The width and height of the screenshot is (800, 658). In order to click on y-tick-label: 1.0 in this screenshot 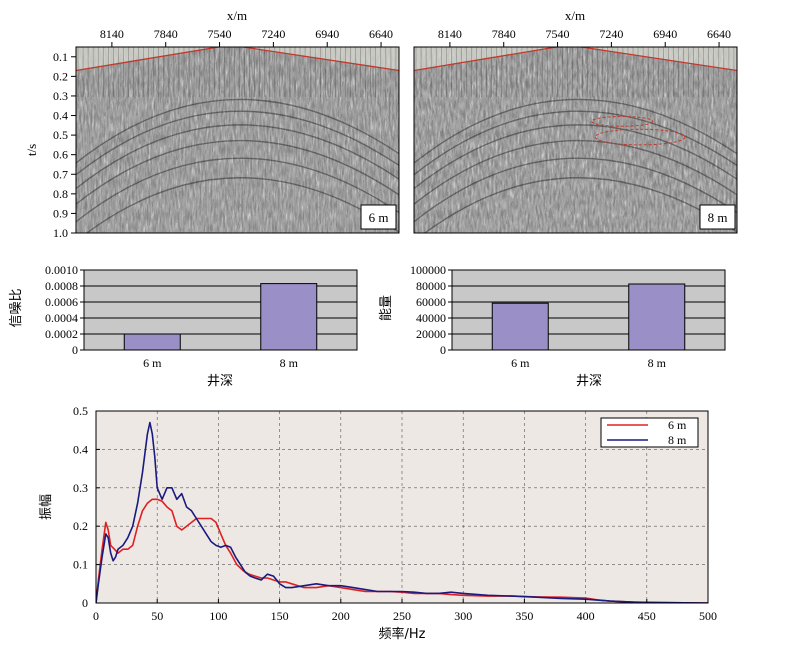, I will do `click(60, 233)`.